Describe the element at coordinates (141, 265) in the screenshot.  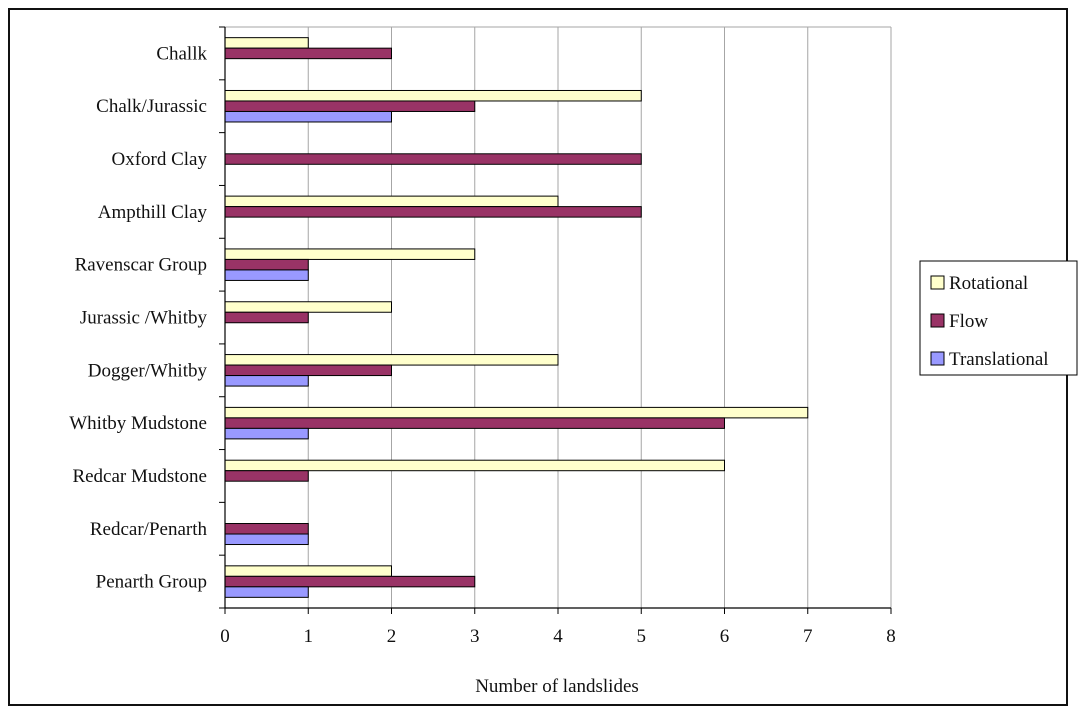
I see `category-label: Ravenscar Group` at that location.